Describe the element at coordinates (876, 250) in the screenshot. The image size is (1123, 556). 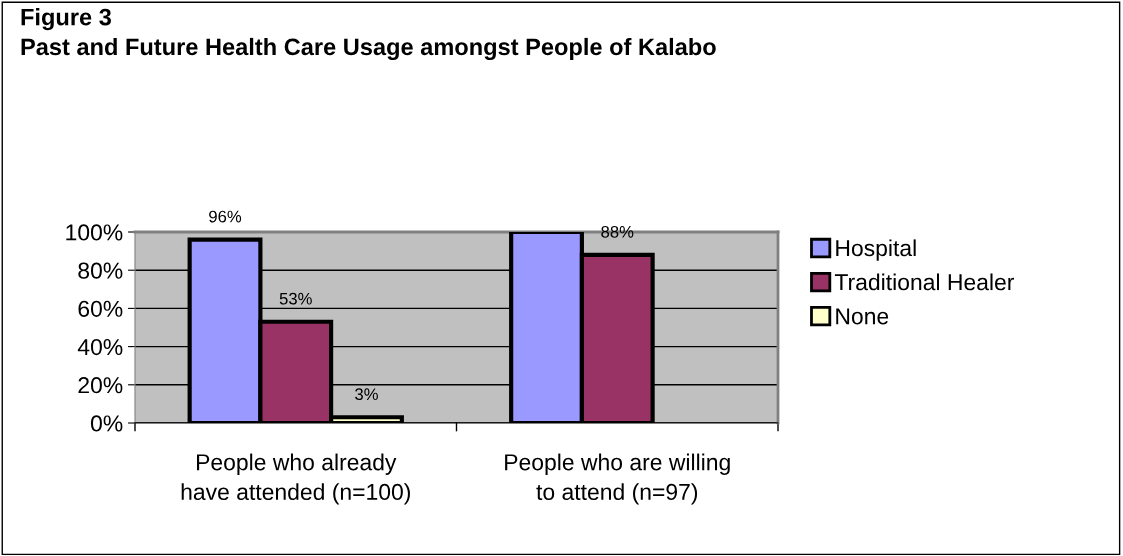
I see `legend-label: Hospital` at that location.